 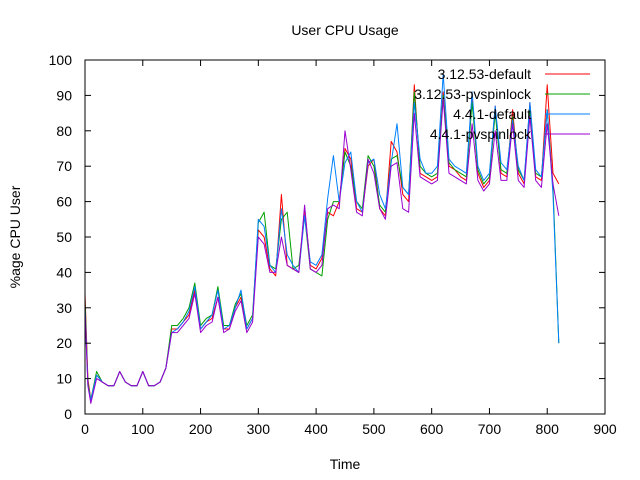 What do you see at coordinates (490, 429) in the screenshot?
I see `x-tick-label: 700` at bounding box center [490, 429].